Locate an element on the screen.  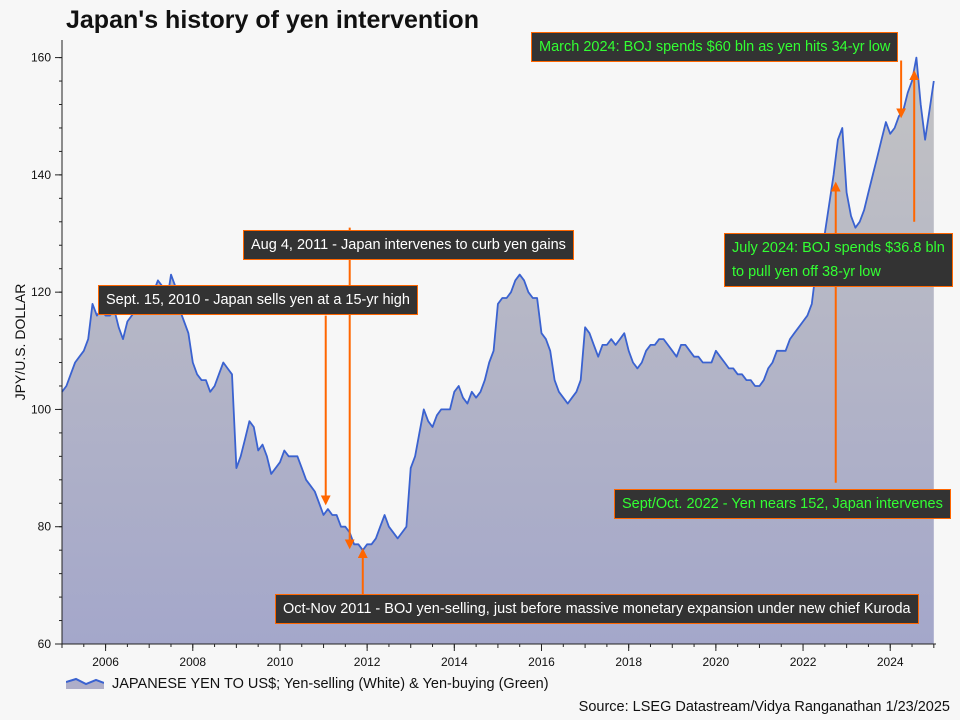
y-tick-label: 140 is located at coordinates (41, 175).